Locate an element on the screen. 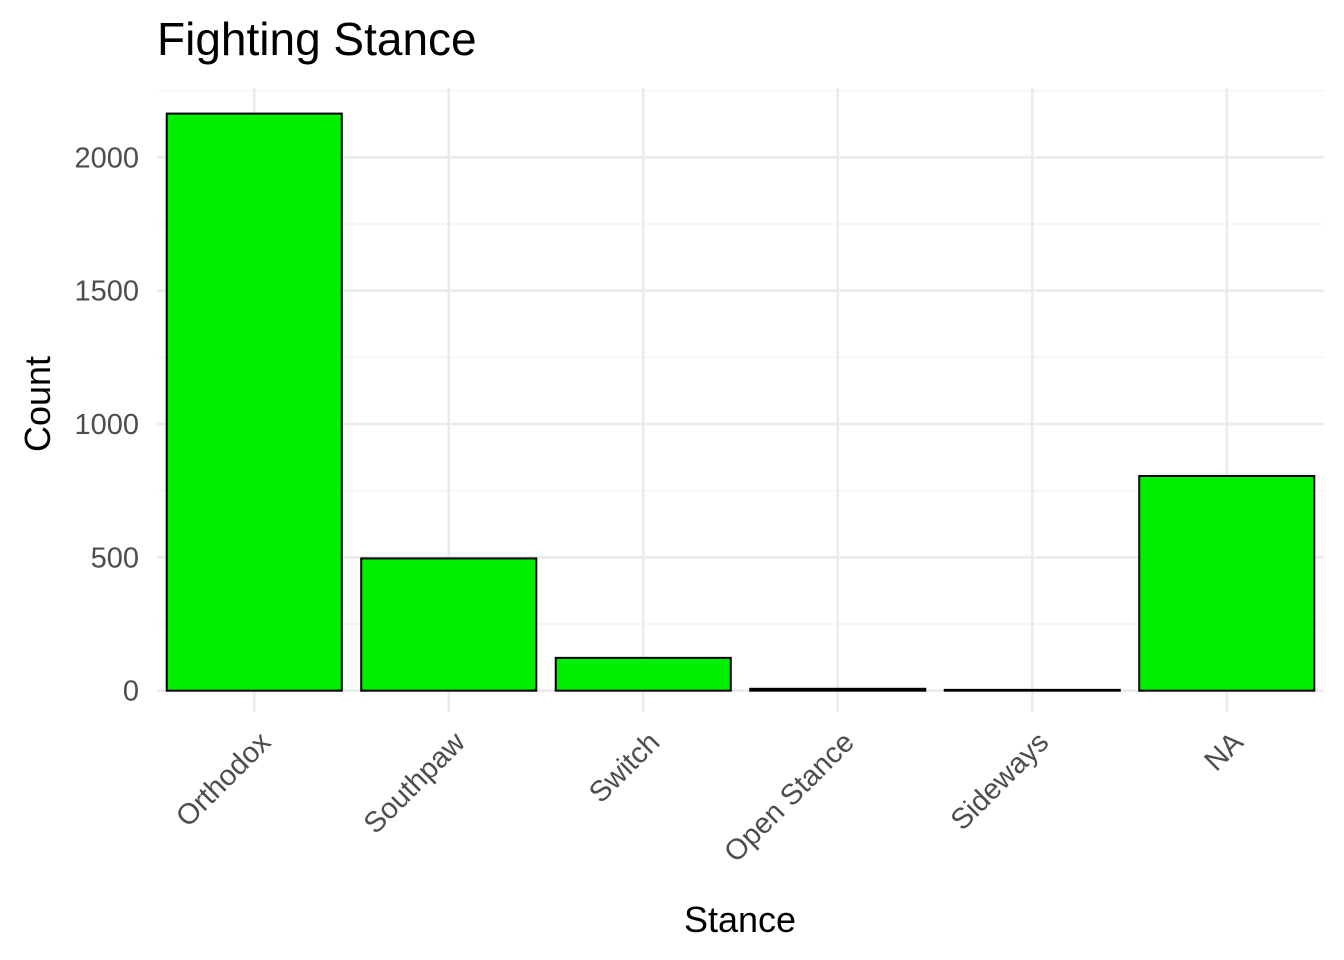 Image resolution: width=1344 pixels, height=960 pixels. bar-southpaw is located at coordinates (449, 624).